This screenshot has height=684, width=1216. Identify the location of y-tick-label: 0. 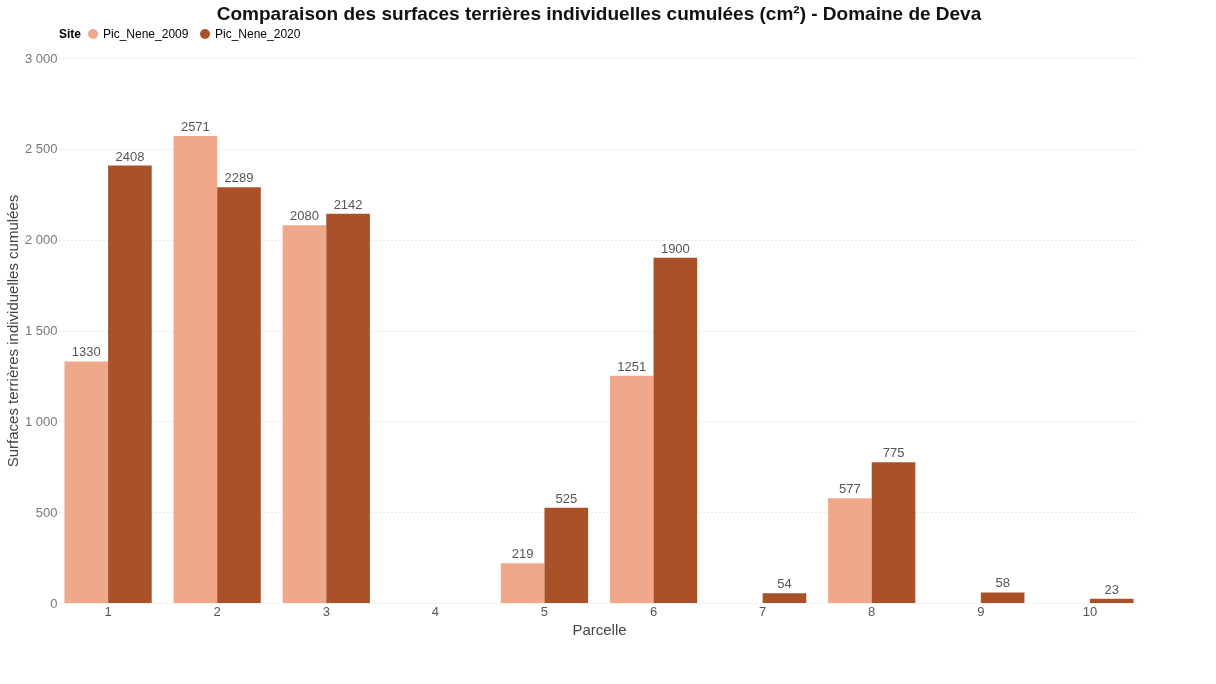
(54, 603).